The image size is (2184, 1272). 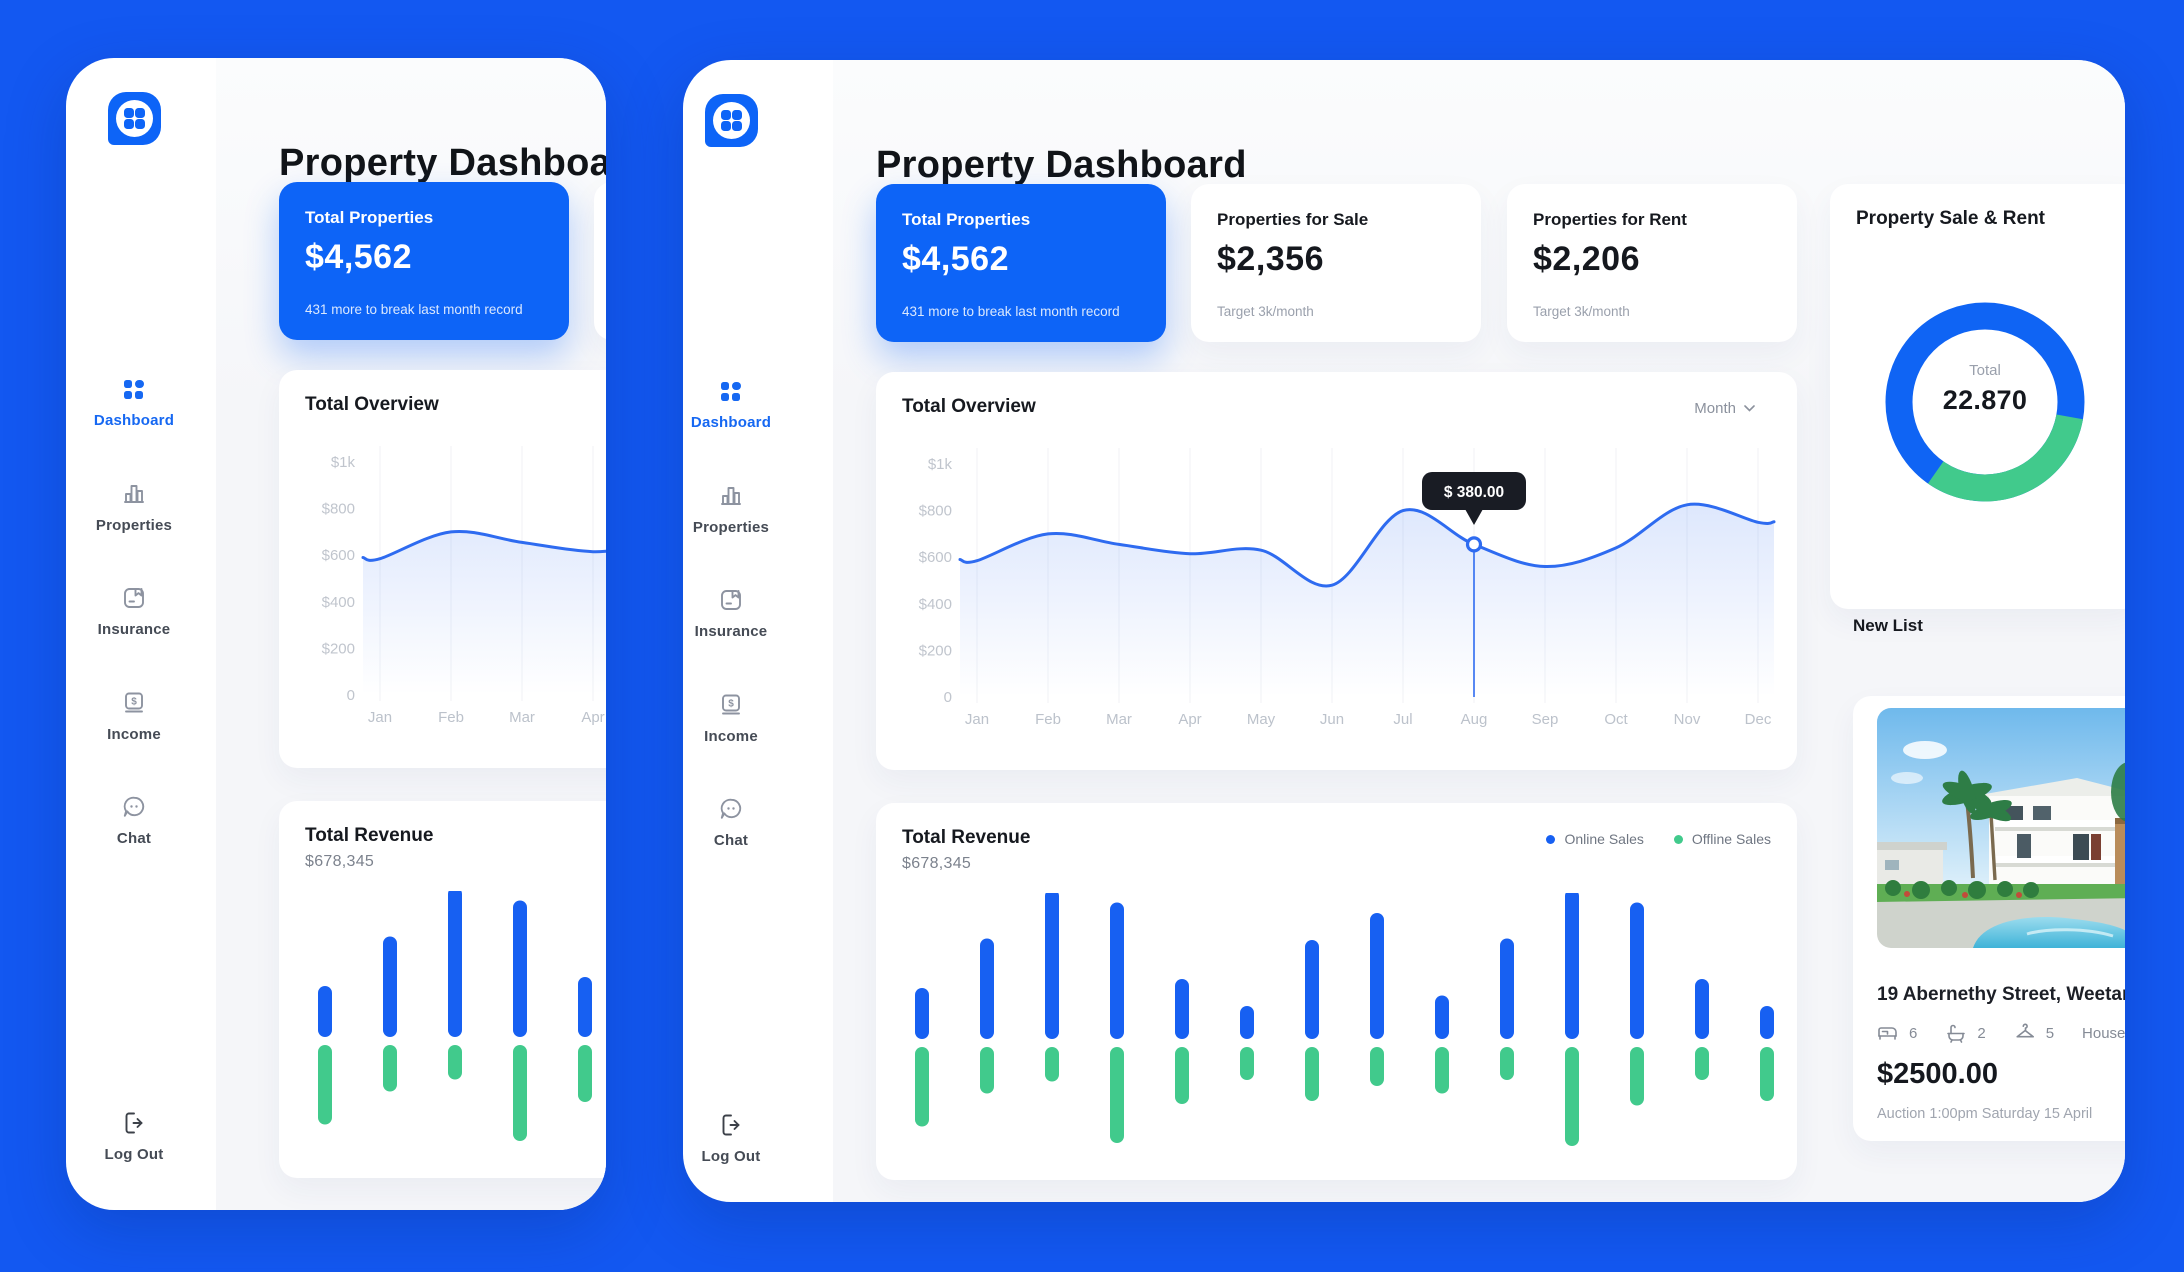 I want to click on new-list-title: New List, so click(x=1888, y=625).